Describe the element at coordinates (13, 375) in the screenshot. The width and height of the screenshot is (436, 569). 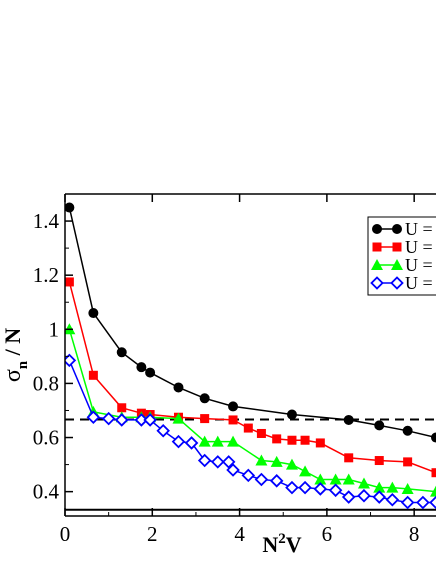
I see `y-axis-title-base: σ` at that location.